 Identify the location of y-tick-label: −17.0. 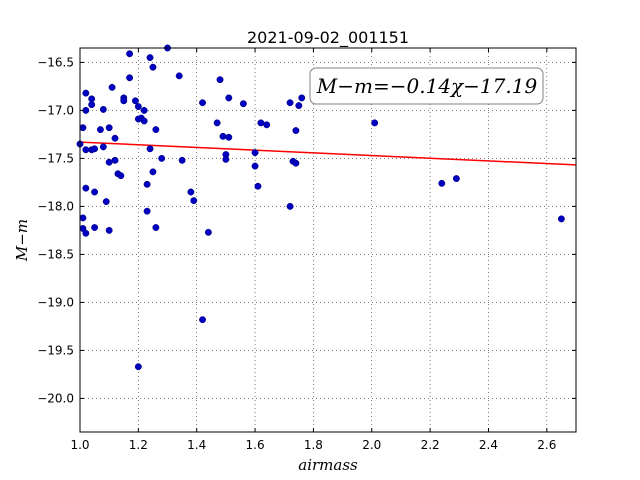
(55, 110).